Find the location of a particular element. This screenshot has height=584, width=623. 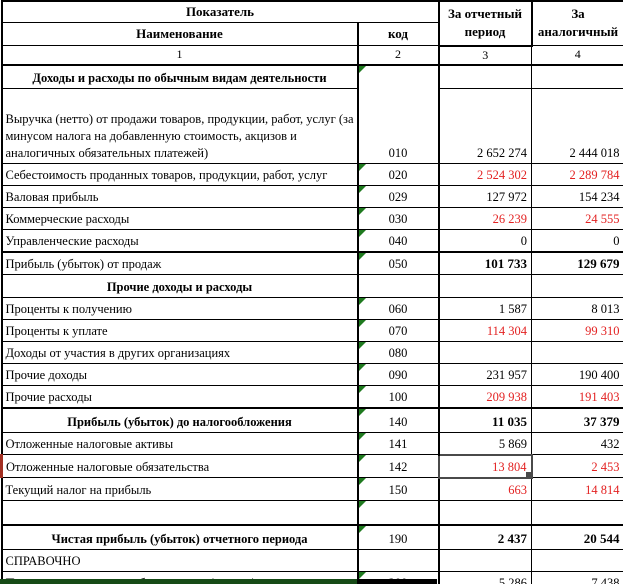

header-prior-period: За аналогичный is located at coordinates (577, 23).